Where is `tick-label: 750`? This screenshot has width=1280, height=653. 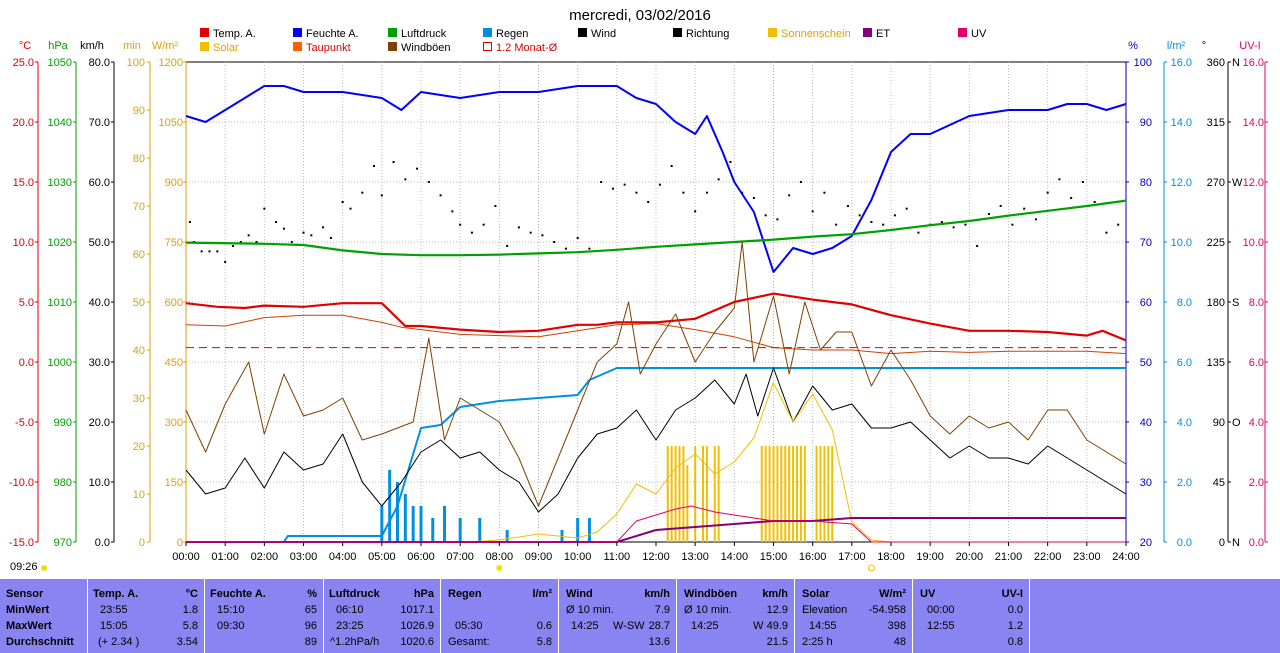
tick-label: 750 is located at coordinates (174, 243).